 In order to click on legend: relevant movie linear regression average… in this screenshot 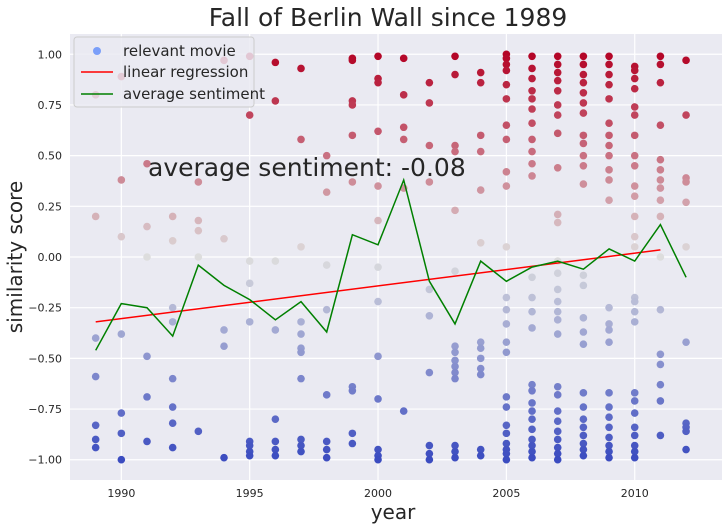, I will do `click(169, 72)`.